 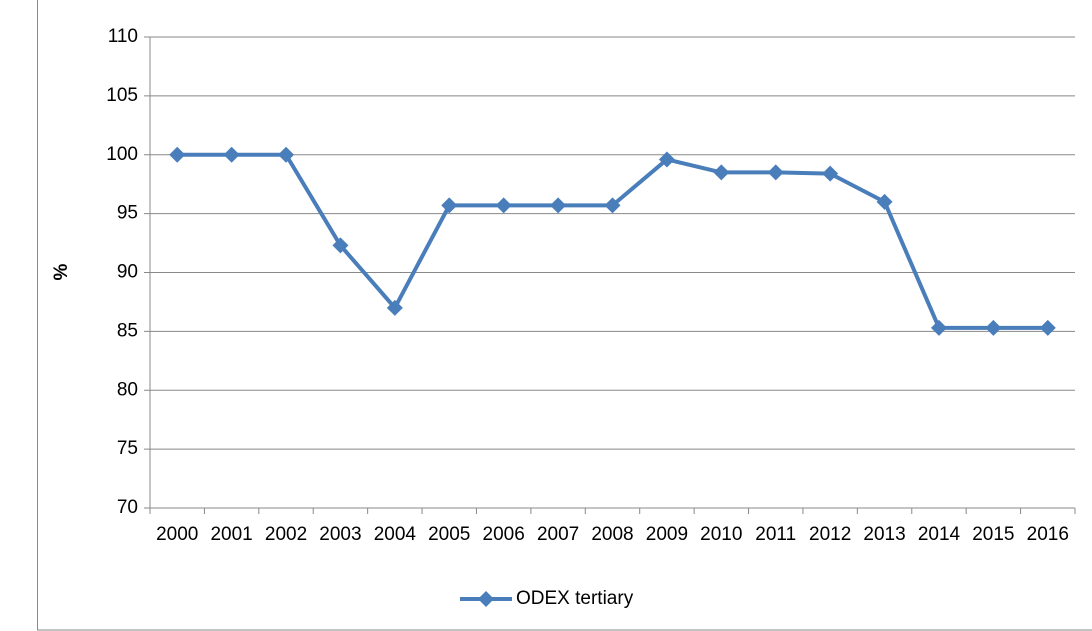 I want to click on x-tick-label: 2008, so click(x=612, y=534).